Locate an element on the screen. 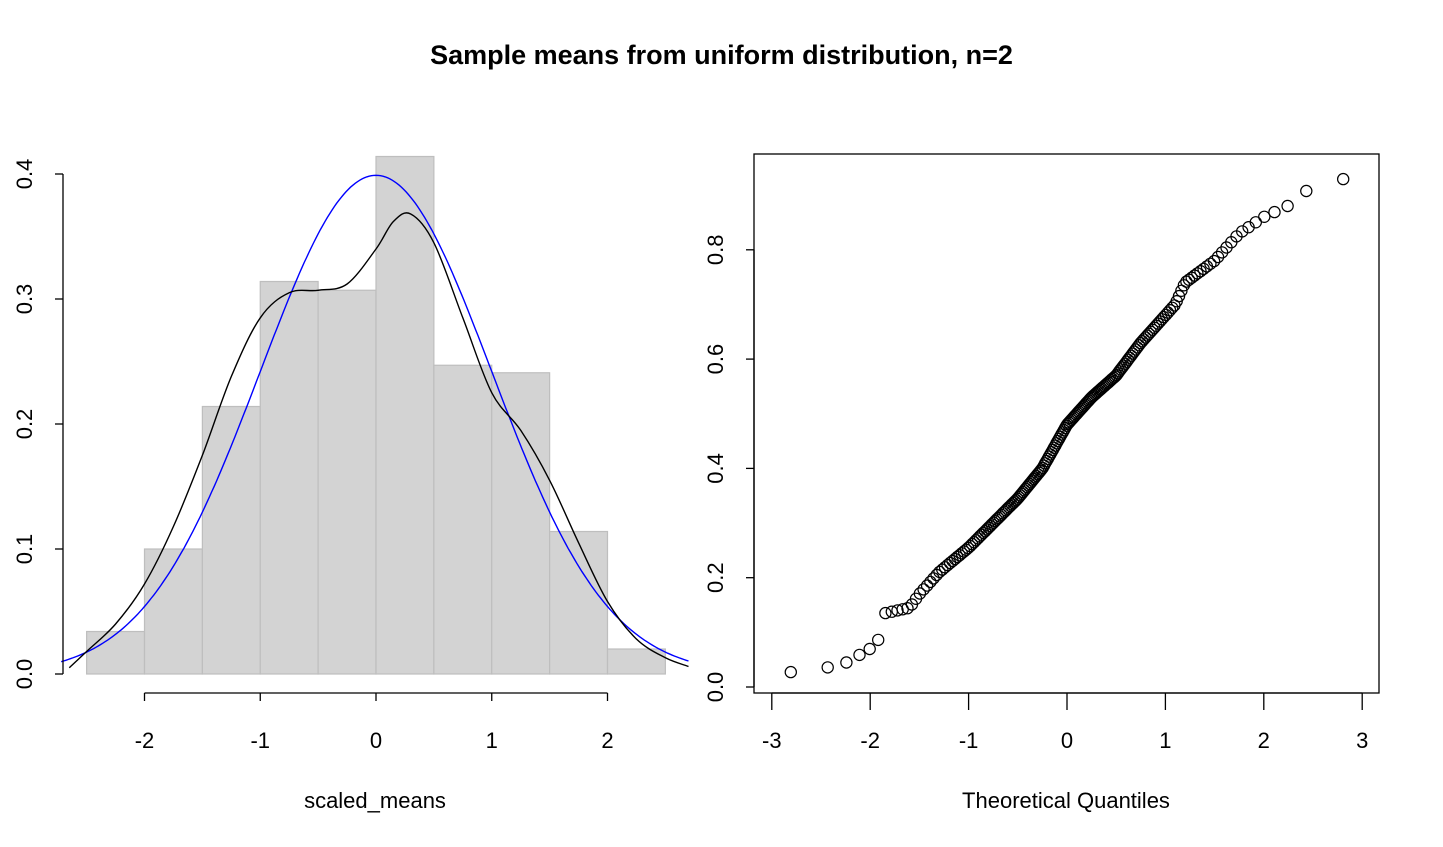 This screenshot has height=847, width=1443. left-x-axis-label: scaled_means is located at coordinates (375, 800).